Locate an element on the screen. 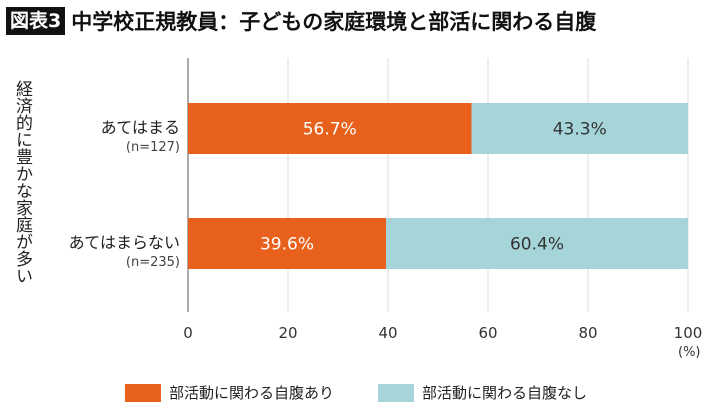  x-unit: (%) is located at coordinates (689, 352).